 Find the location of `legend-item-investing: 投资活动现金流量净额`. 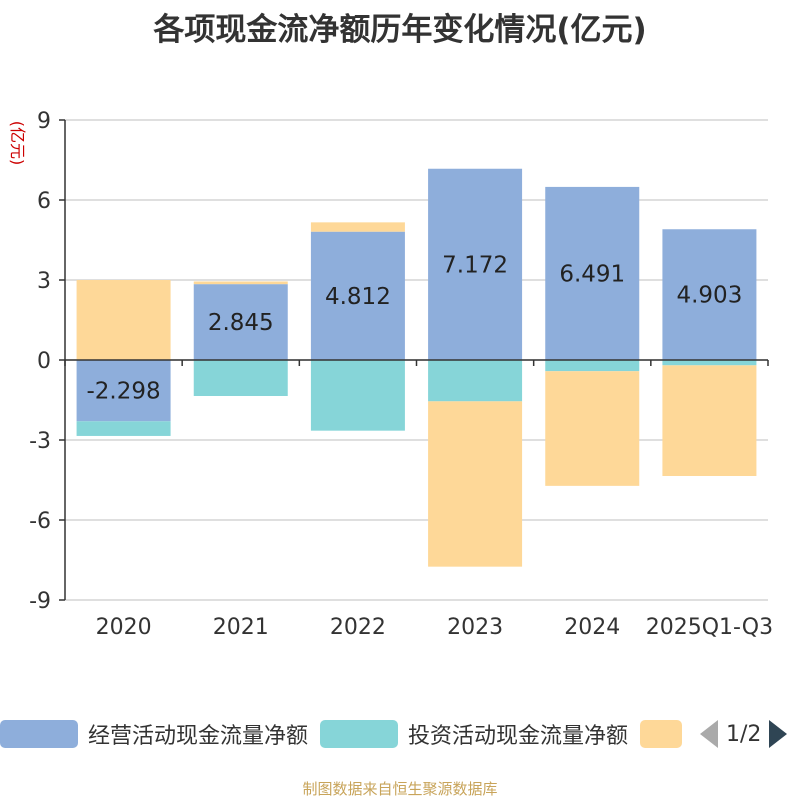

legend-item-investing: 投资活动现金流量净额 is located at coordinates (474, 734).